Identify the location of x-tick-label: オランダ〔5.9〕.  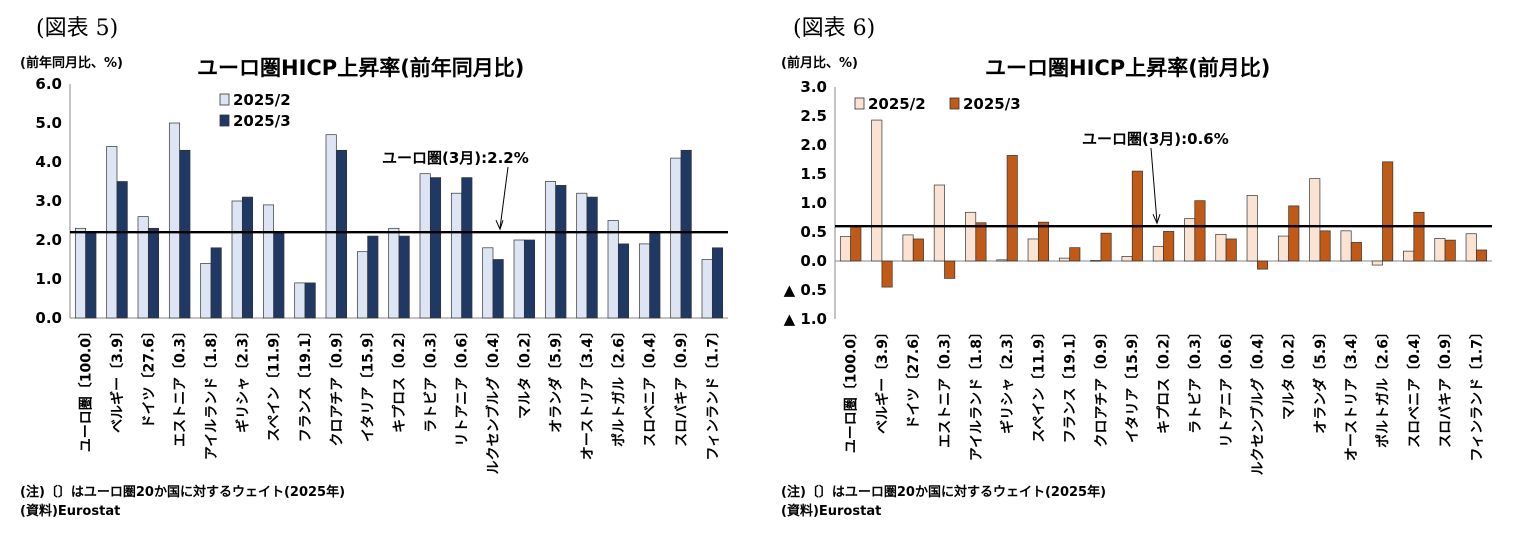
(1320, 379).